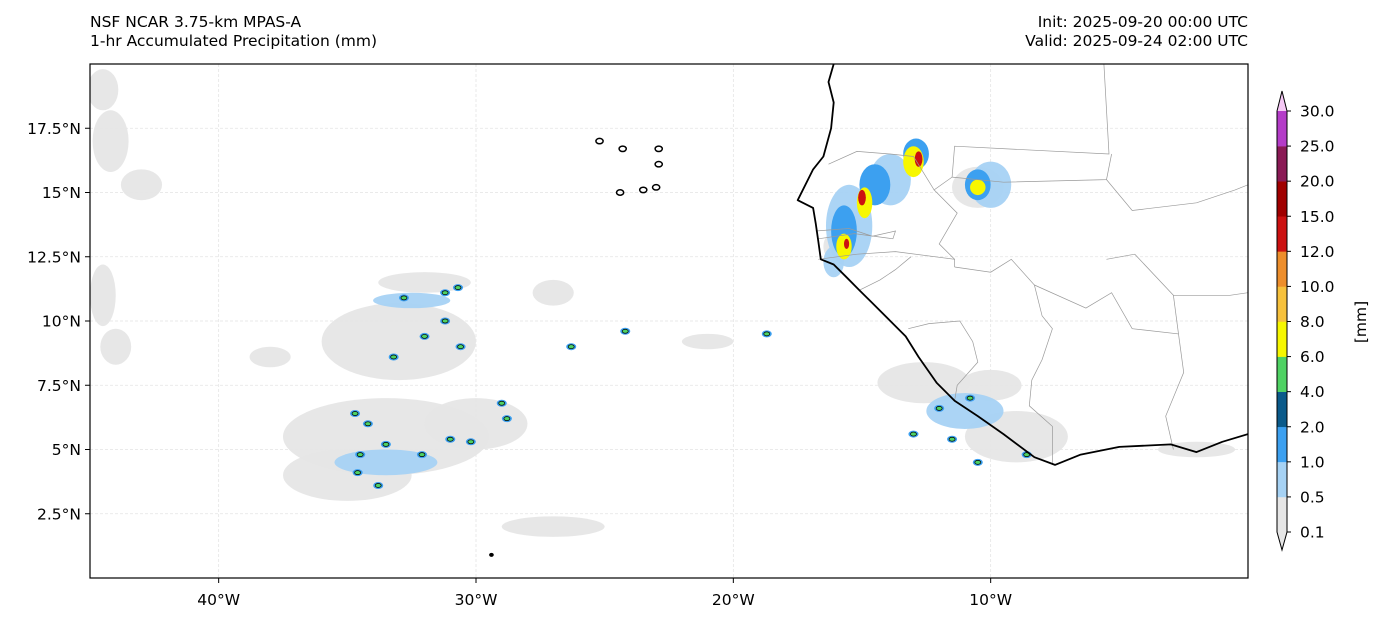  What do you see at coordinates (1317, 182) in the screenshot?
I see `colorbar-level-label: 20.0` at bounding box center [1317, 182].